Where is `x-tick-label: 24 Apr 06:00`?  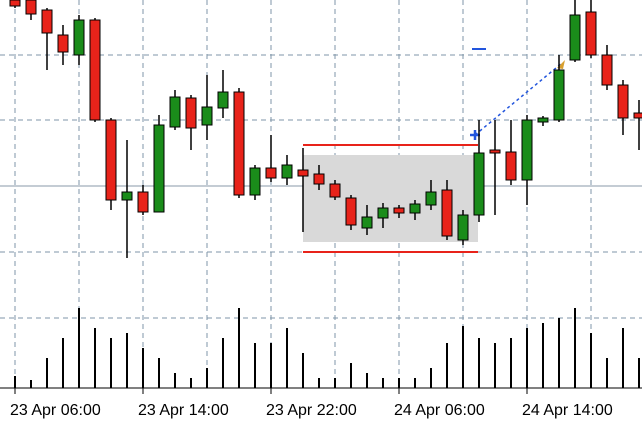 x-tick-label: 24 Apr 06:00 is located at coordinates (439, 410).